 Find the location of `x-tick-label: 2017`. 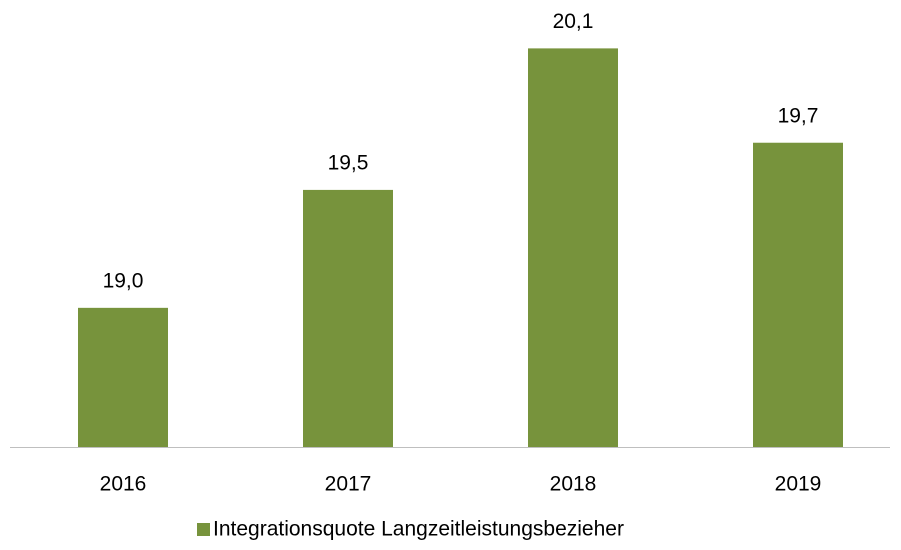

x-tick-label: 2017 is located at coordinates (348, 484).